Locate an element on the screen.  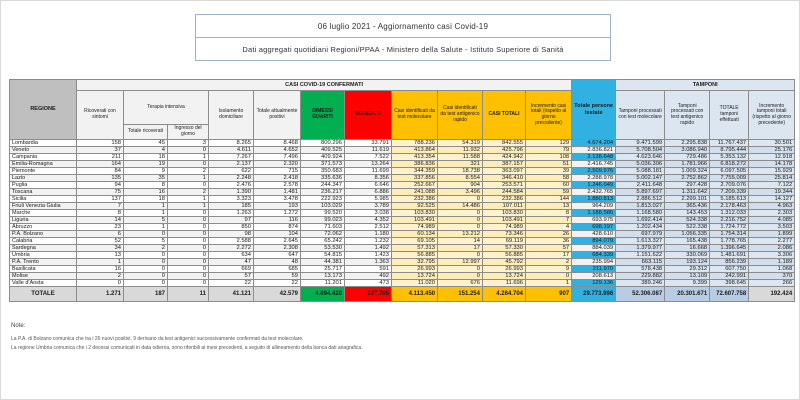
cell: 904 is located at coordinates (460, 185).